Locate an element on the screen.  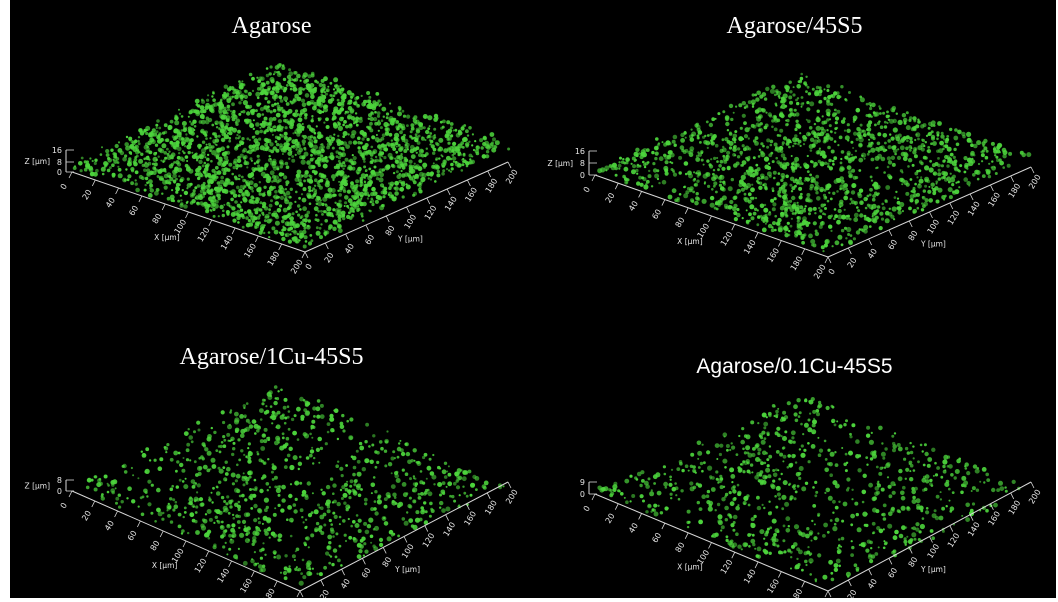
panel-title: Agarose/1Cu-45S5 is located at coordinates (271, 357).